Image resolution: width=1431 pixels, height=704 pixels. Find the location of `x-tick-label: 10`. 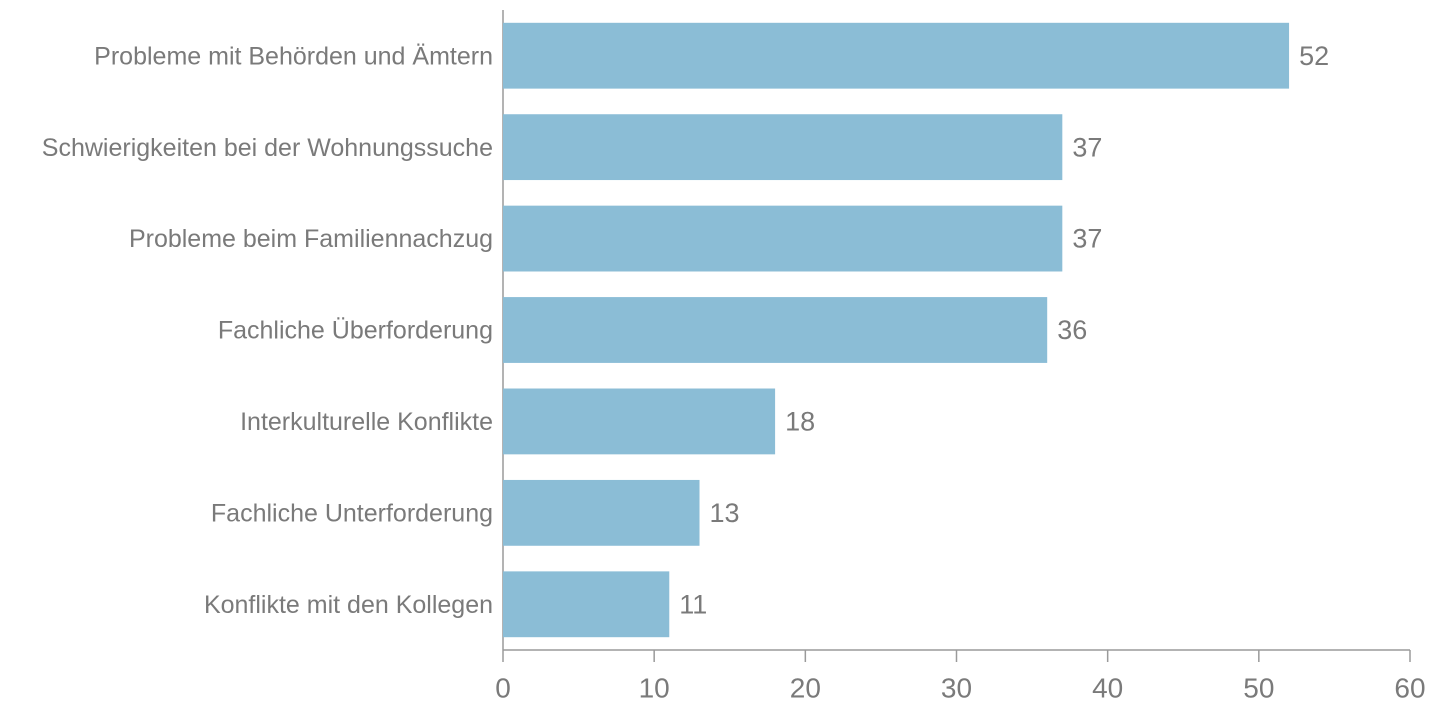

x-tick-label: 10 is located at coordinates (654, 687).